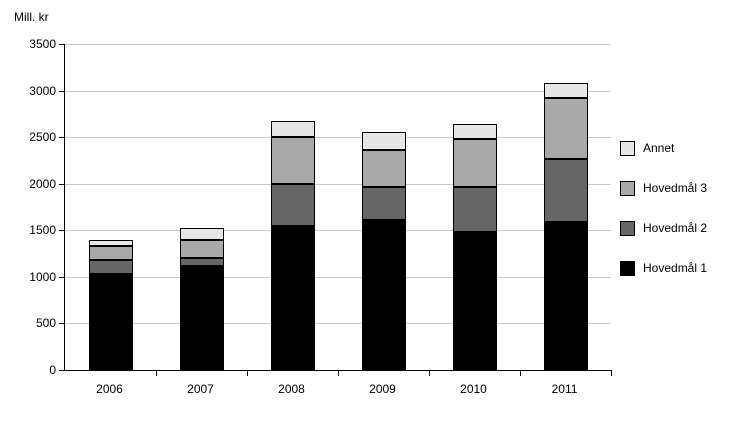  What do you see at coordinates (31, 17) in the screenshot?
I see `y-axis-title: Mill. kr` at bounding box center [31, 17].